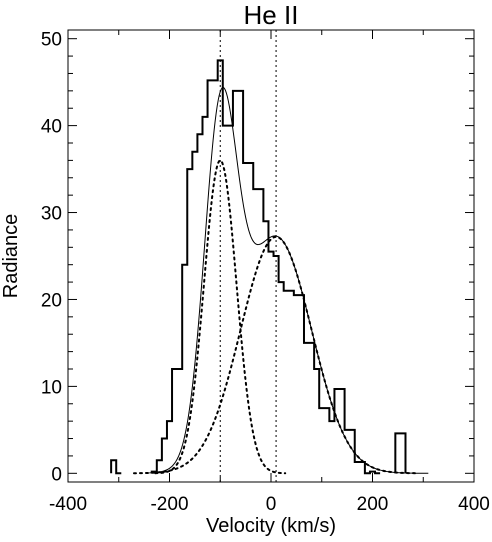 The image size is (492, 542). I want to click on y-axis-title: Radiance, so click(11, 256).